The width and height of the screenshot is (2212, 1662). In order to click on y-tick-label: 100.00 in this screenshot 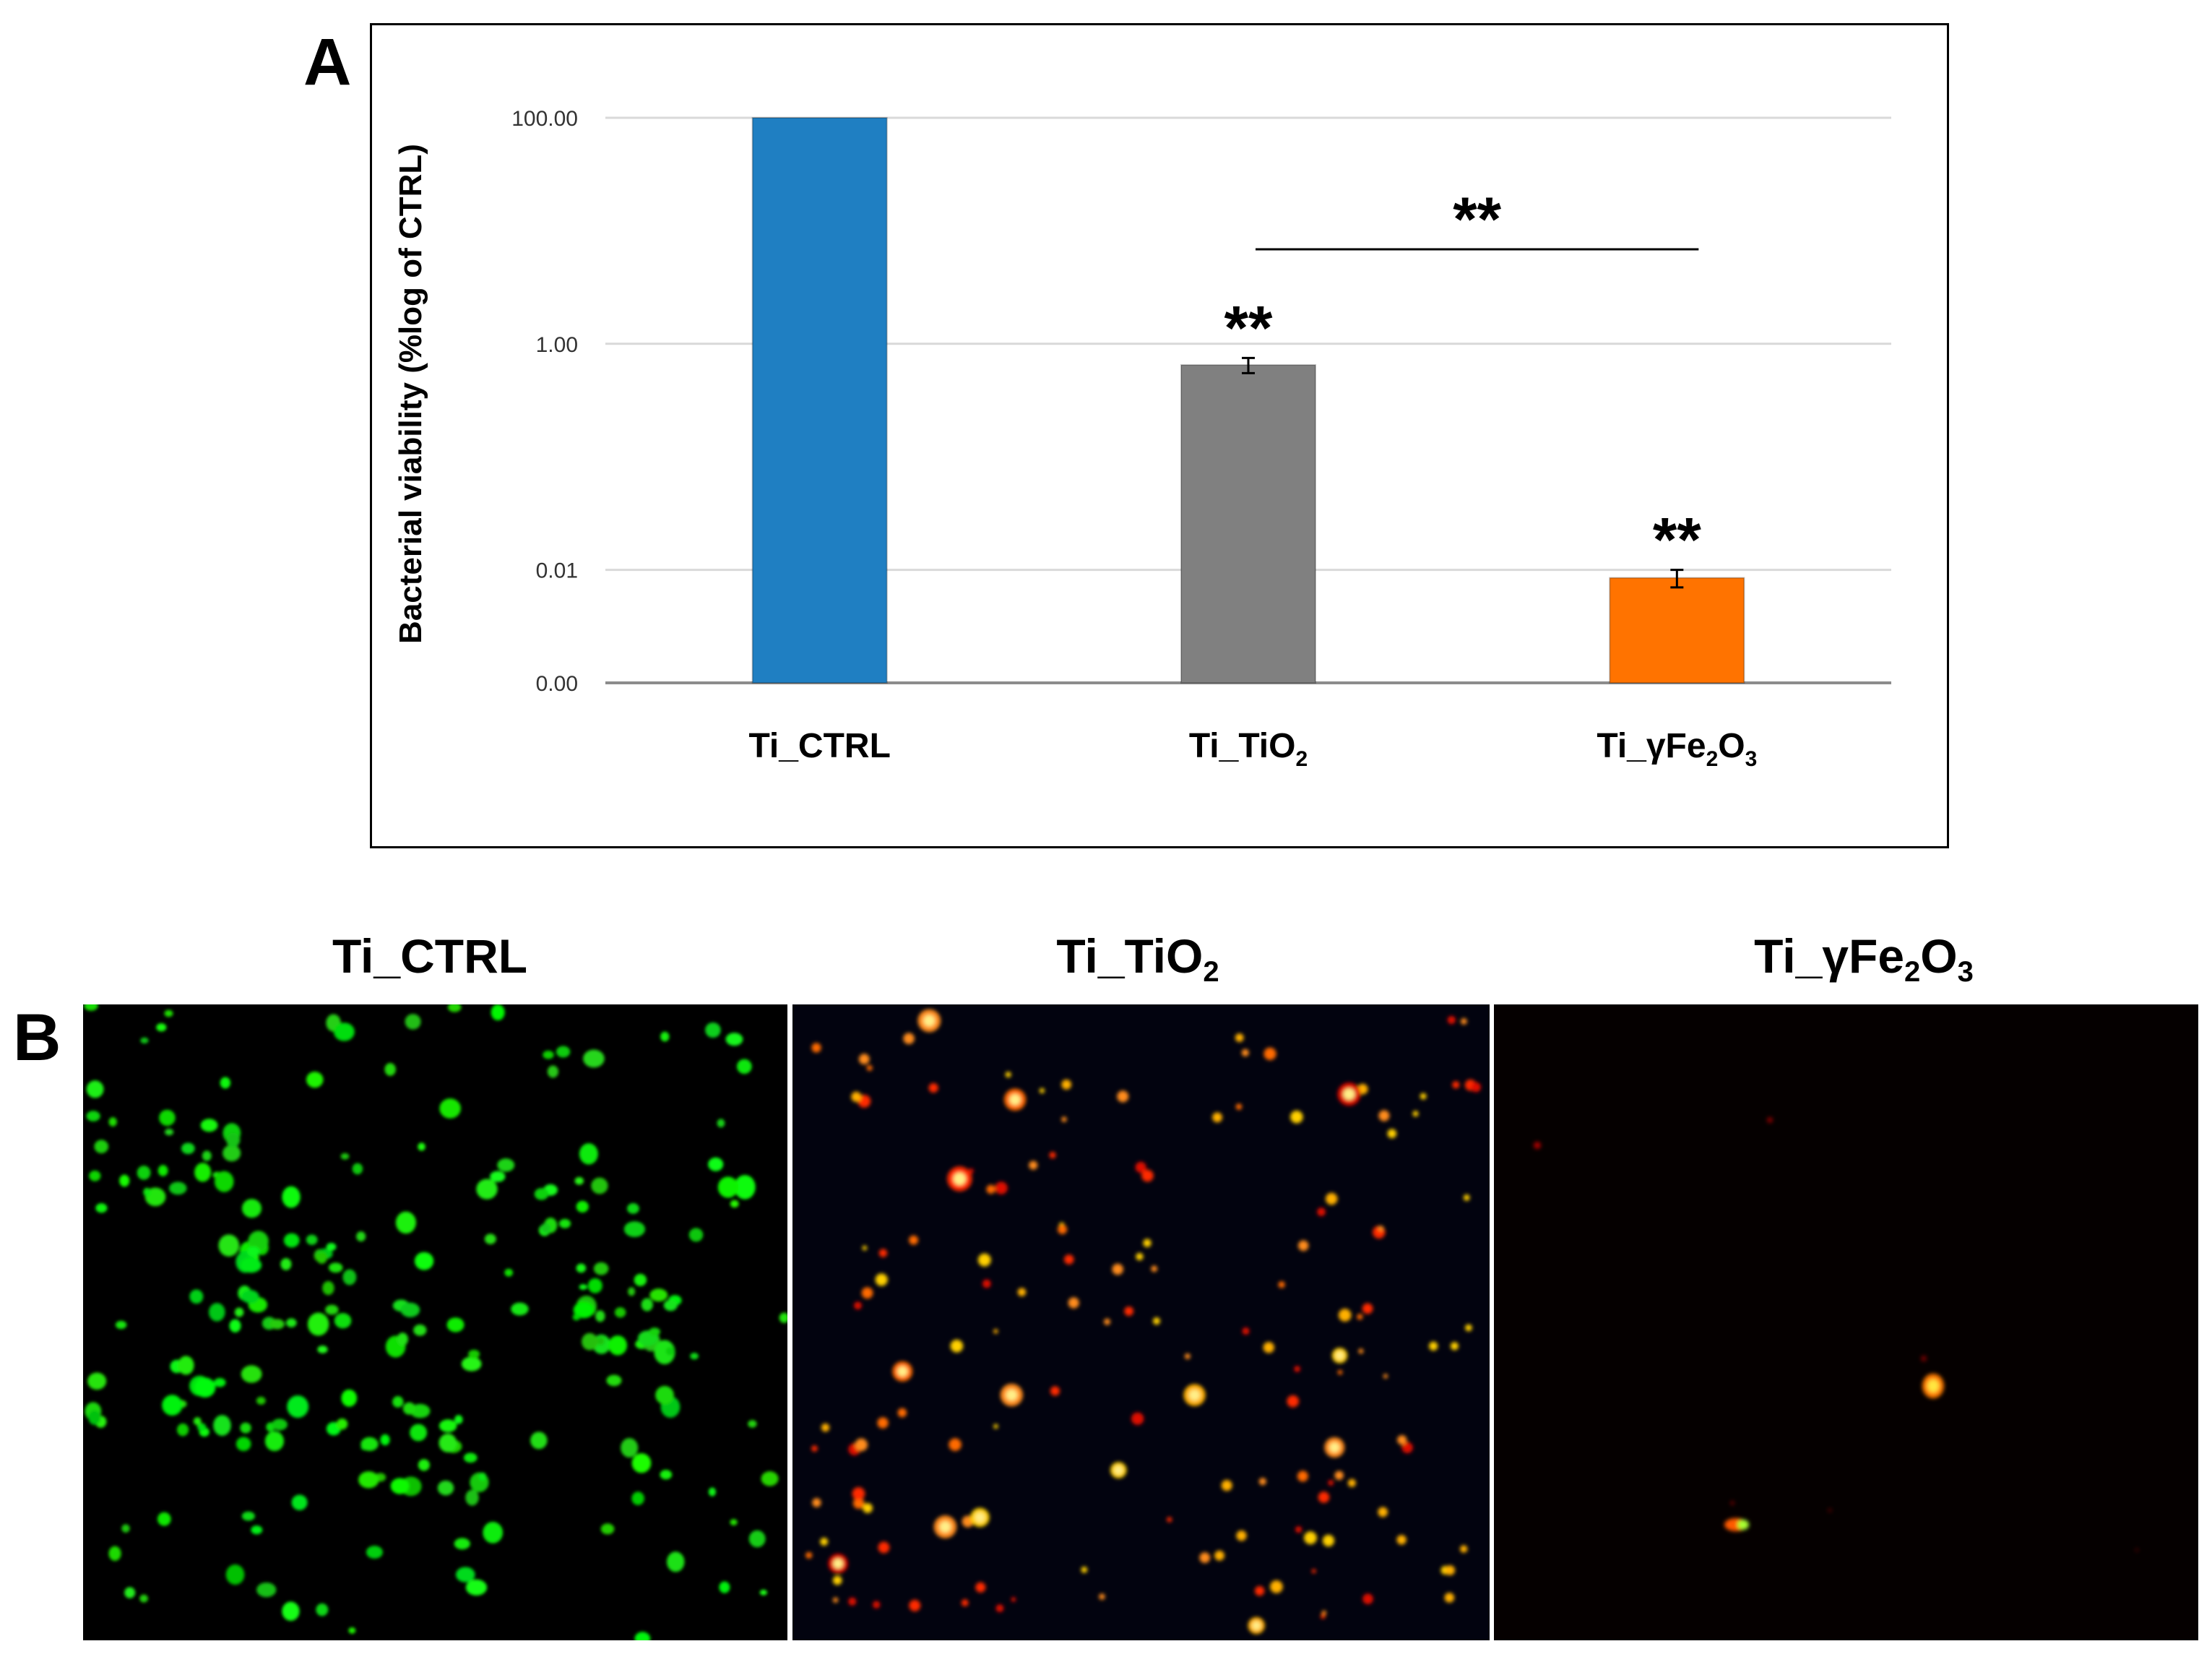, I will do `click(544, 119)`.